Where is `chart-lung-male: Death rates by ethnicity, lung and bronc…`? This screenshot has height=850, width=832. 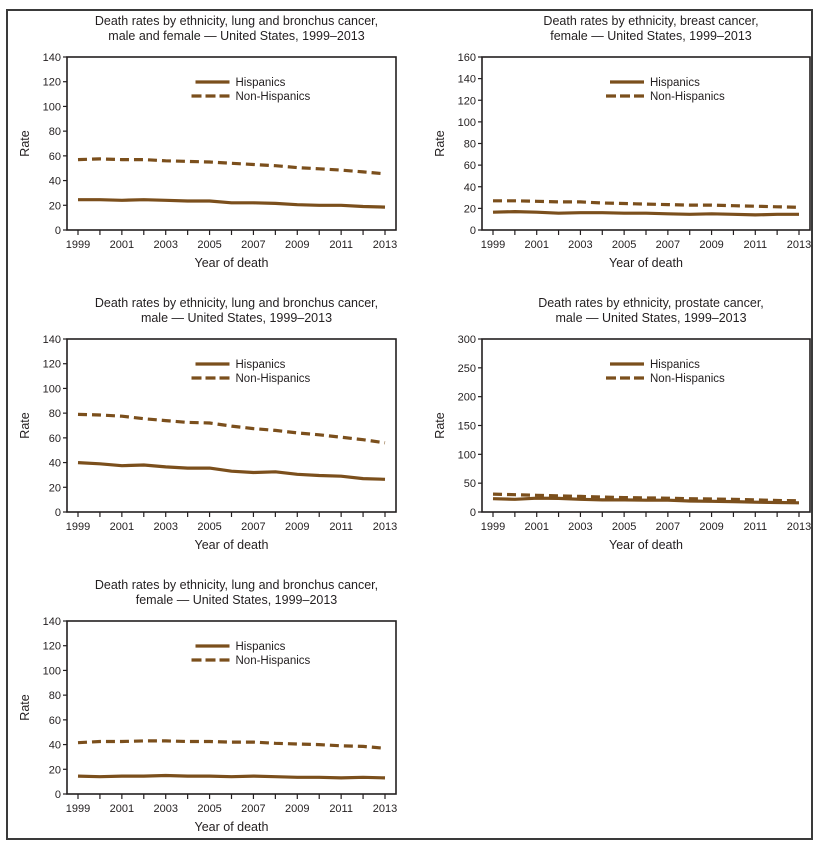
chart-lung-male: Death rates by ethnicity, lung and bronc… is located at coordinates (207, 424).